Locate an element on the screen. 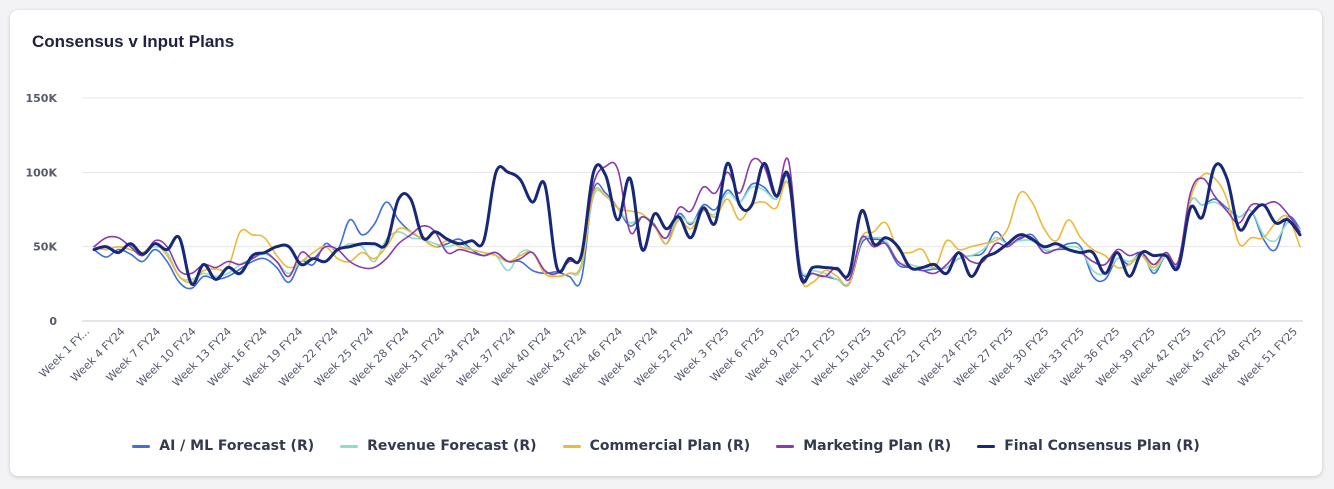 The image size is (1334, 489). y-tick-label: 100K is located at coordinates (42, 172).